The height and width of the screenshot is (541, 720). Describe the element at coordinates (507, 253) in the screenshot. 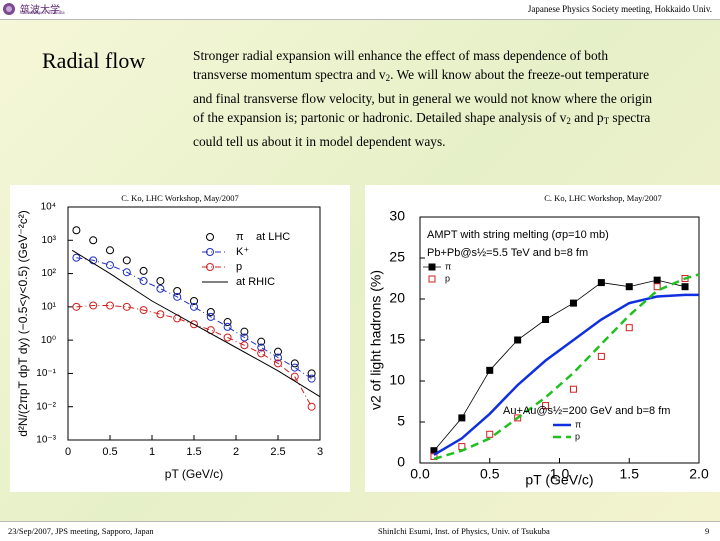

I see `annotation: Pb+Pb@s½=5.5 TeV and b=8 fm` at that location.